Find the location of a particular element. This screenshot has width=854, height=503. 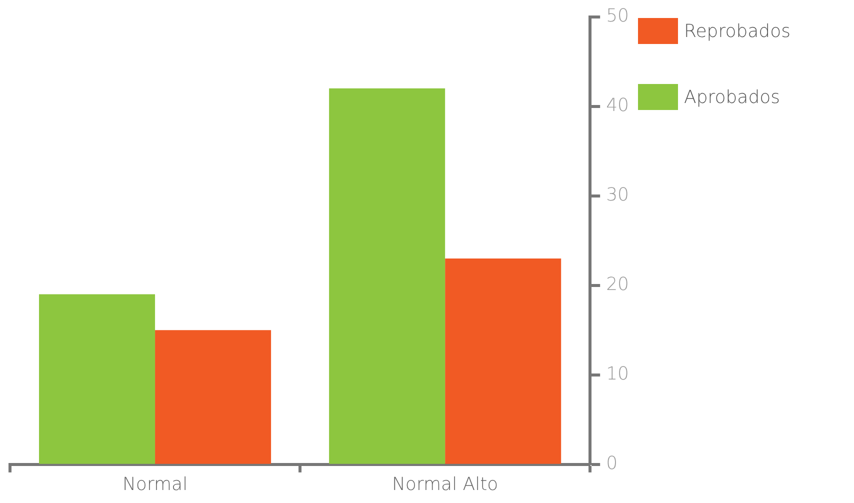

x-tick-label: Normal Alto is located at coordinates (445, 484).